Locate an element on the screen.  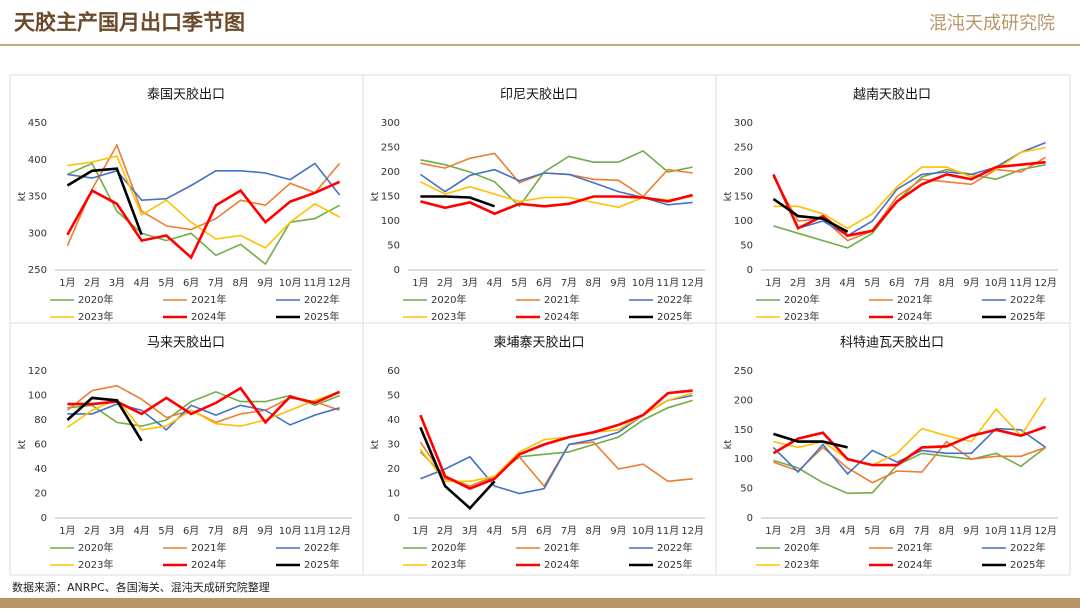
y-tick-label: 450 is located at coordinates (37, 123).